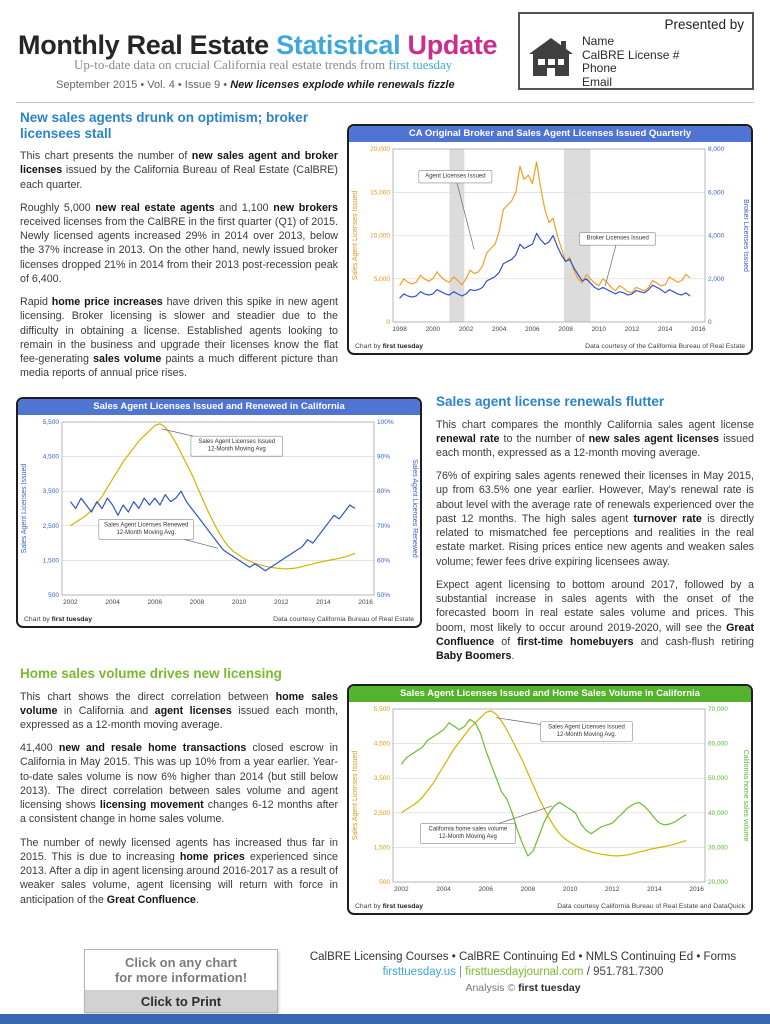  I want to click on svg-text: 10,000, so click(380, 236).